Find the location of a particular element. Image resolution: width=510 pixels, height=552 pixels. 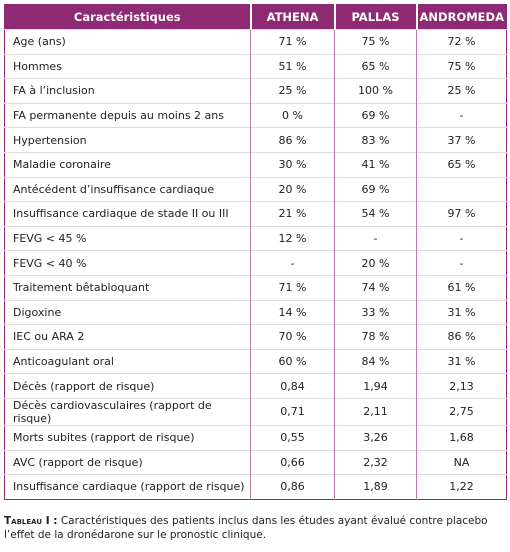

cell: 1,68 is located at coordinates (461, 437).